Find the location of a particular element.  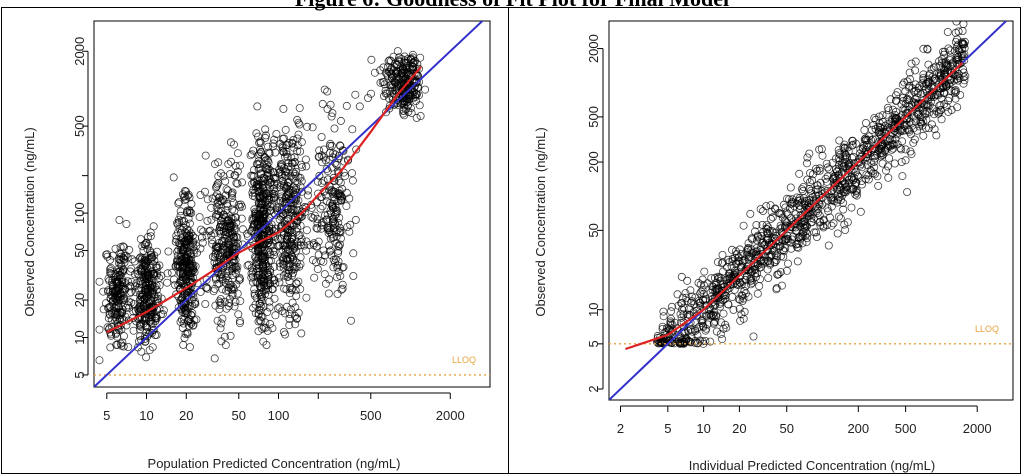

x-tick-label: 2 is located at coordinates (620, 428).